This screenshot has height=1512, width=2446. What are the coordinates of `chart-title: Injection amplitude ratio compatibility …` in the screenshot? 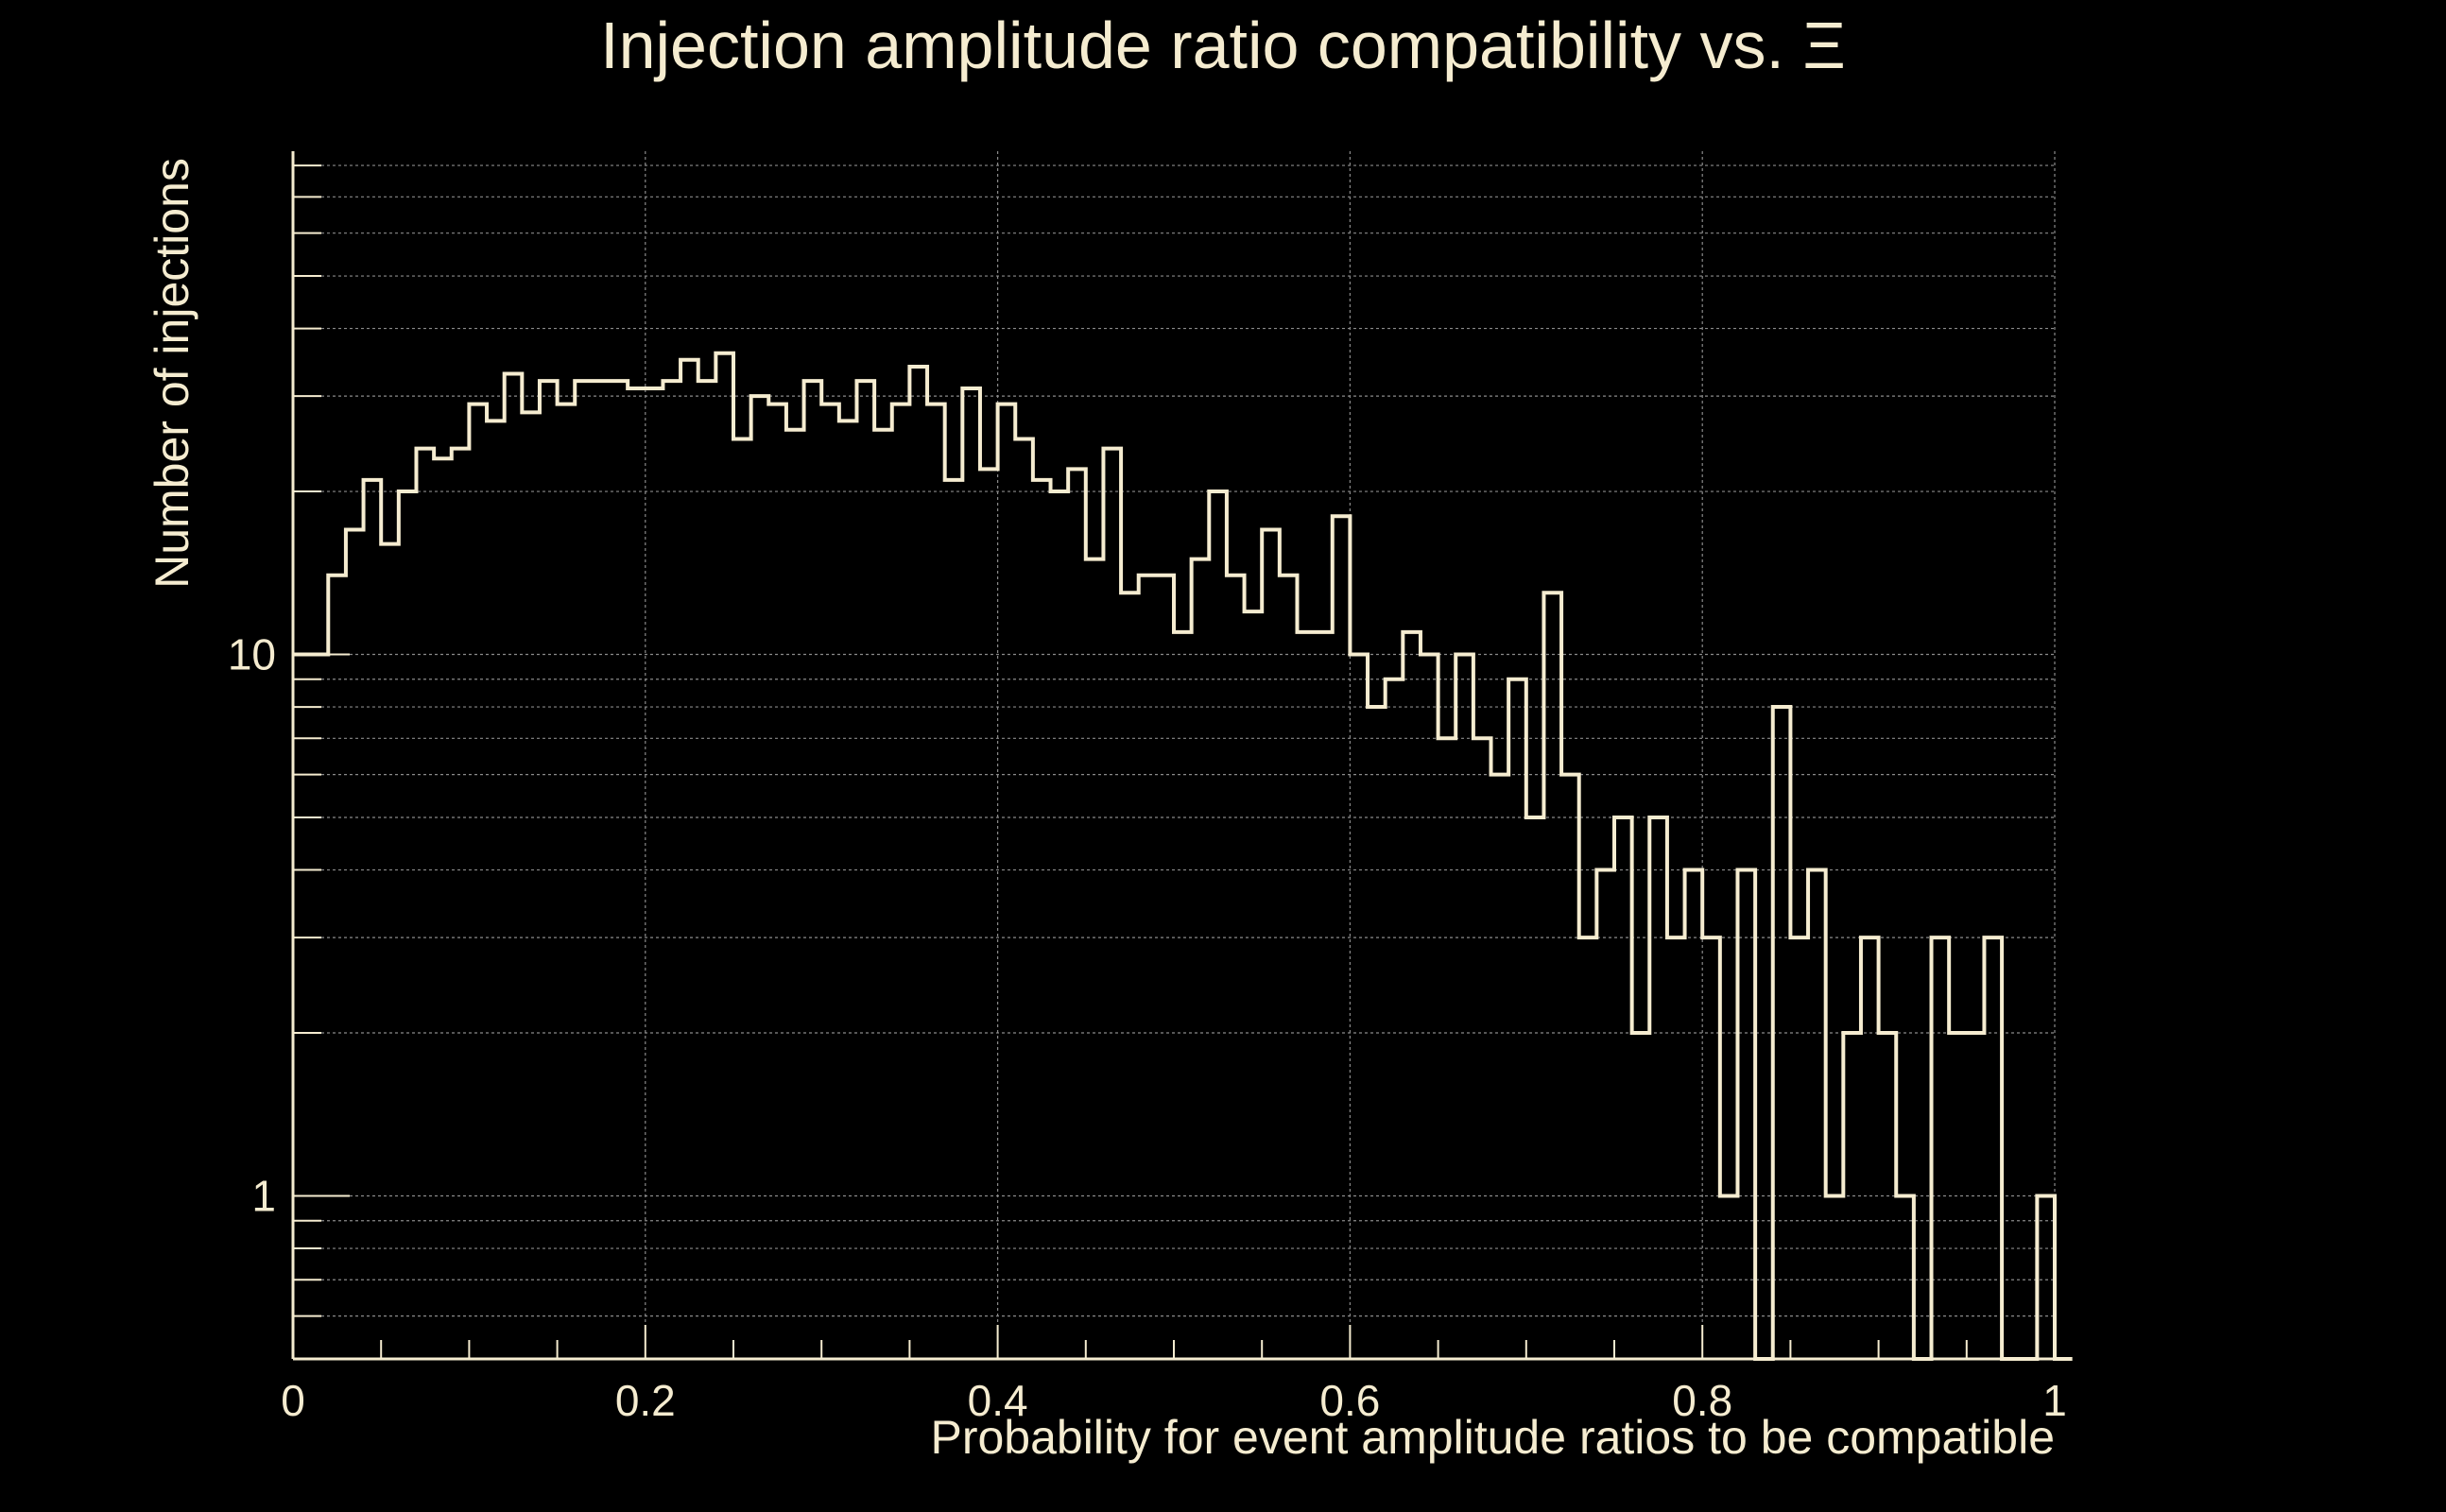 It's located at (1223, 45).